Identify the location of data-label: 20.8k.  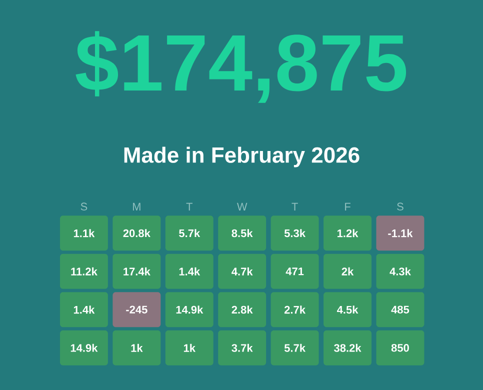
(136, 233).